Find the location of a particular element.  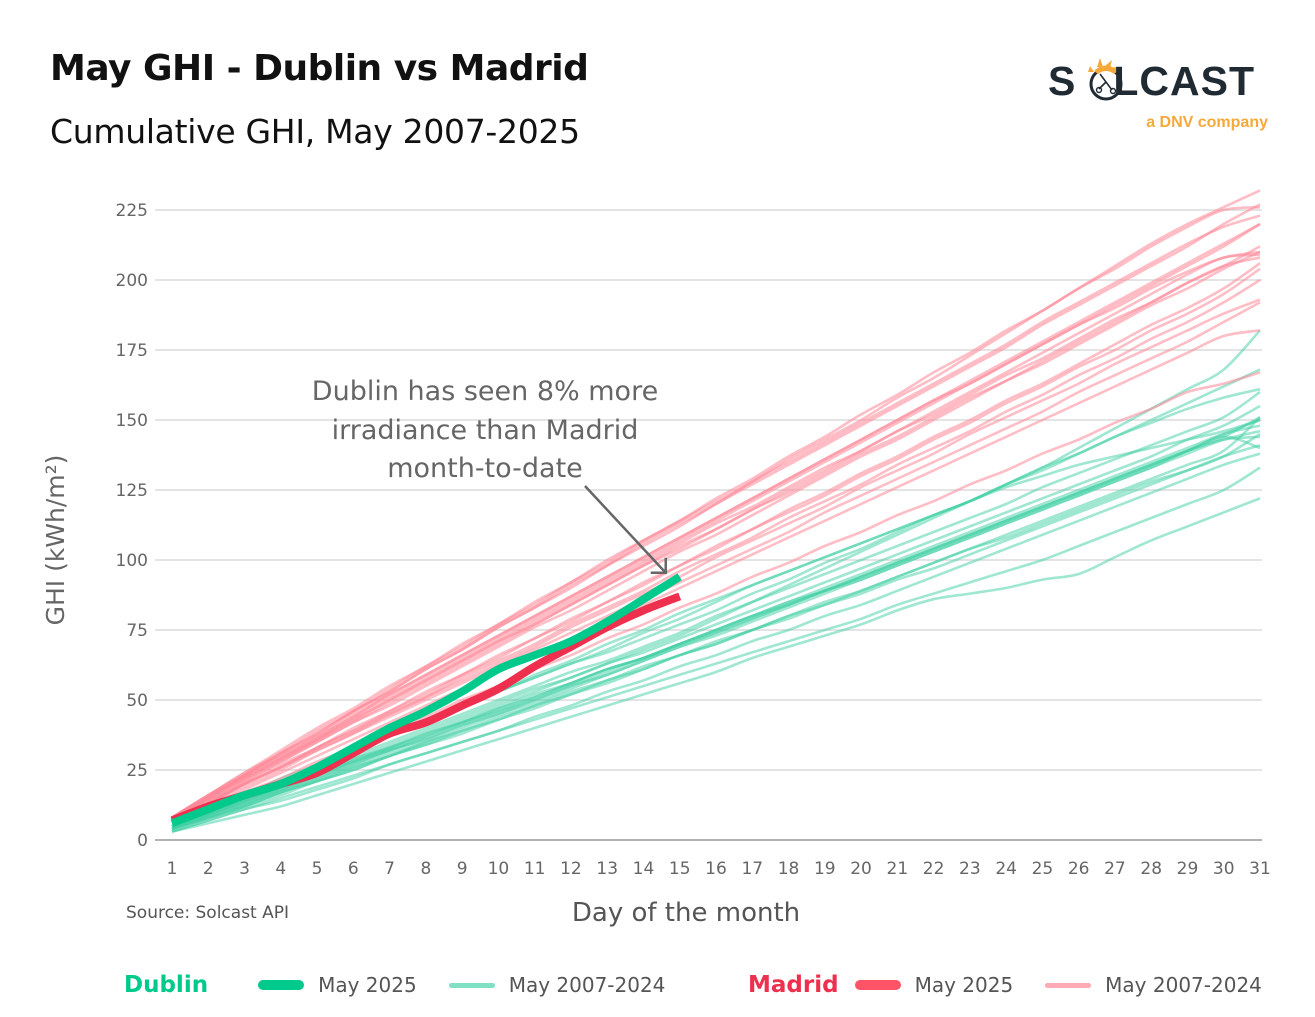

x-tick-label: 11 is located at coordinates (535, 869).